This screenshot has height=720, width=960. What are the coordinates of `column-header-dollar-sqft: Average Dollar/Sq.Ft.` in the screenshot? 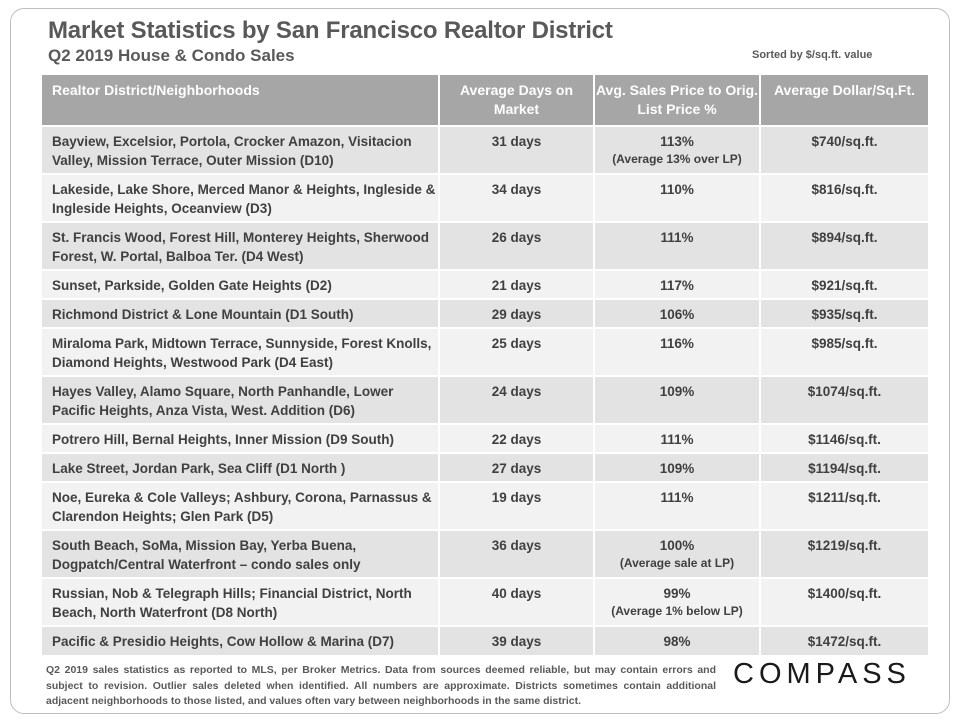 It's located at (844, 100).